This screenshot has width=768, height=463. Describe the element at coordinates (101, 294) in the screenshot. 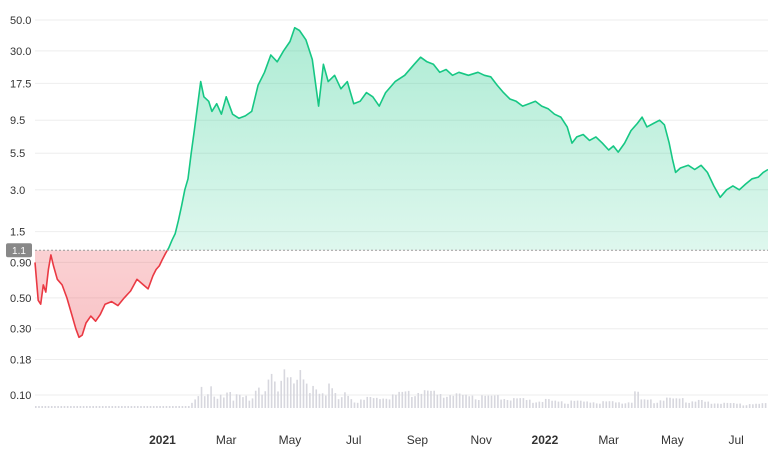

I see `price-line-down` at that location.